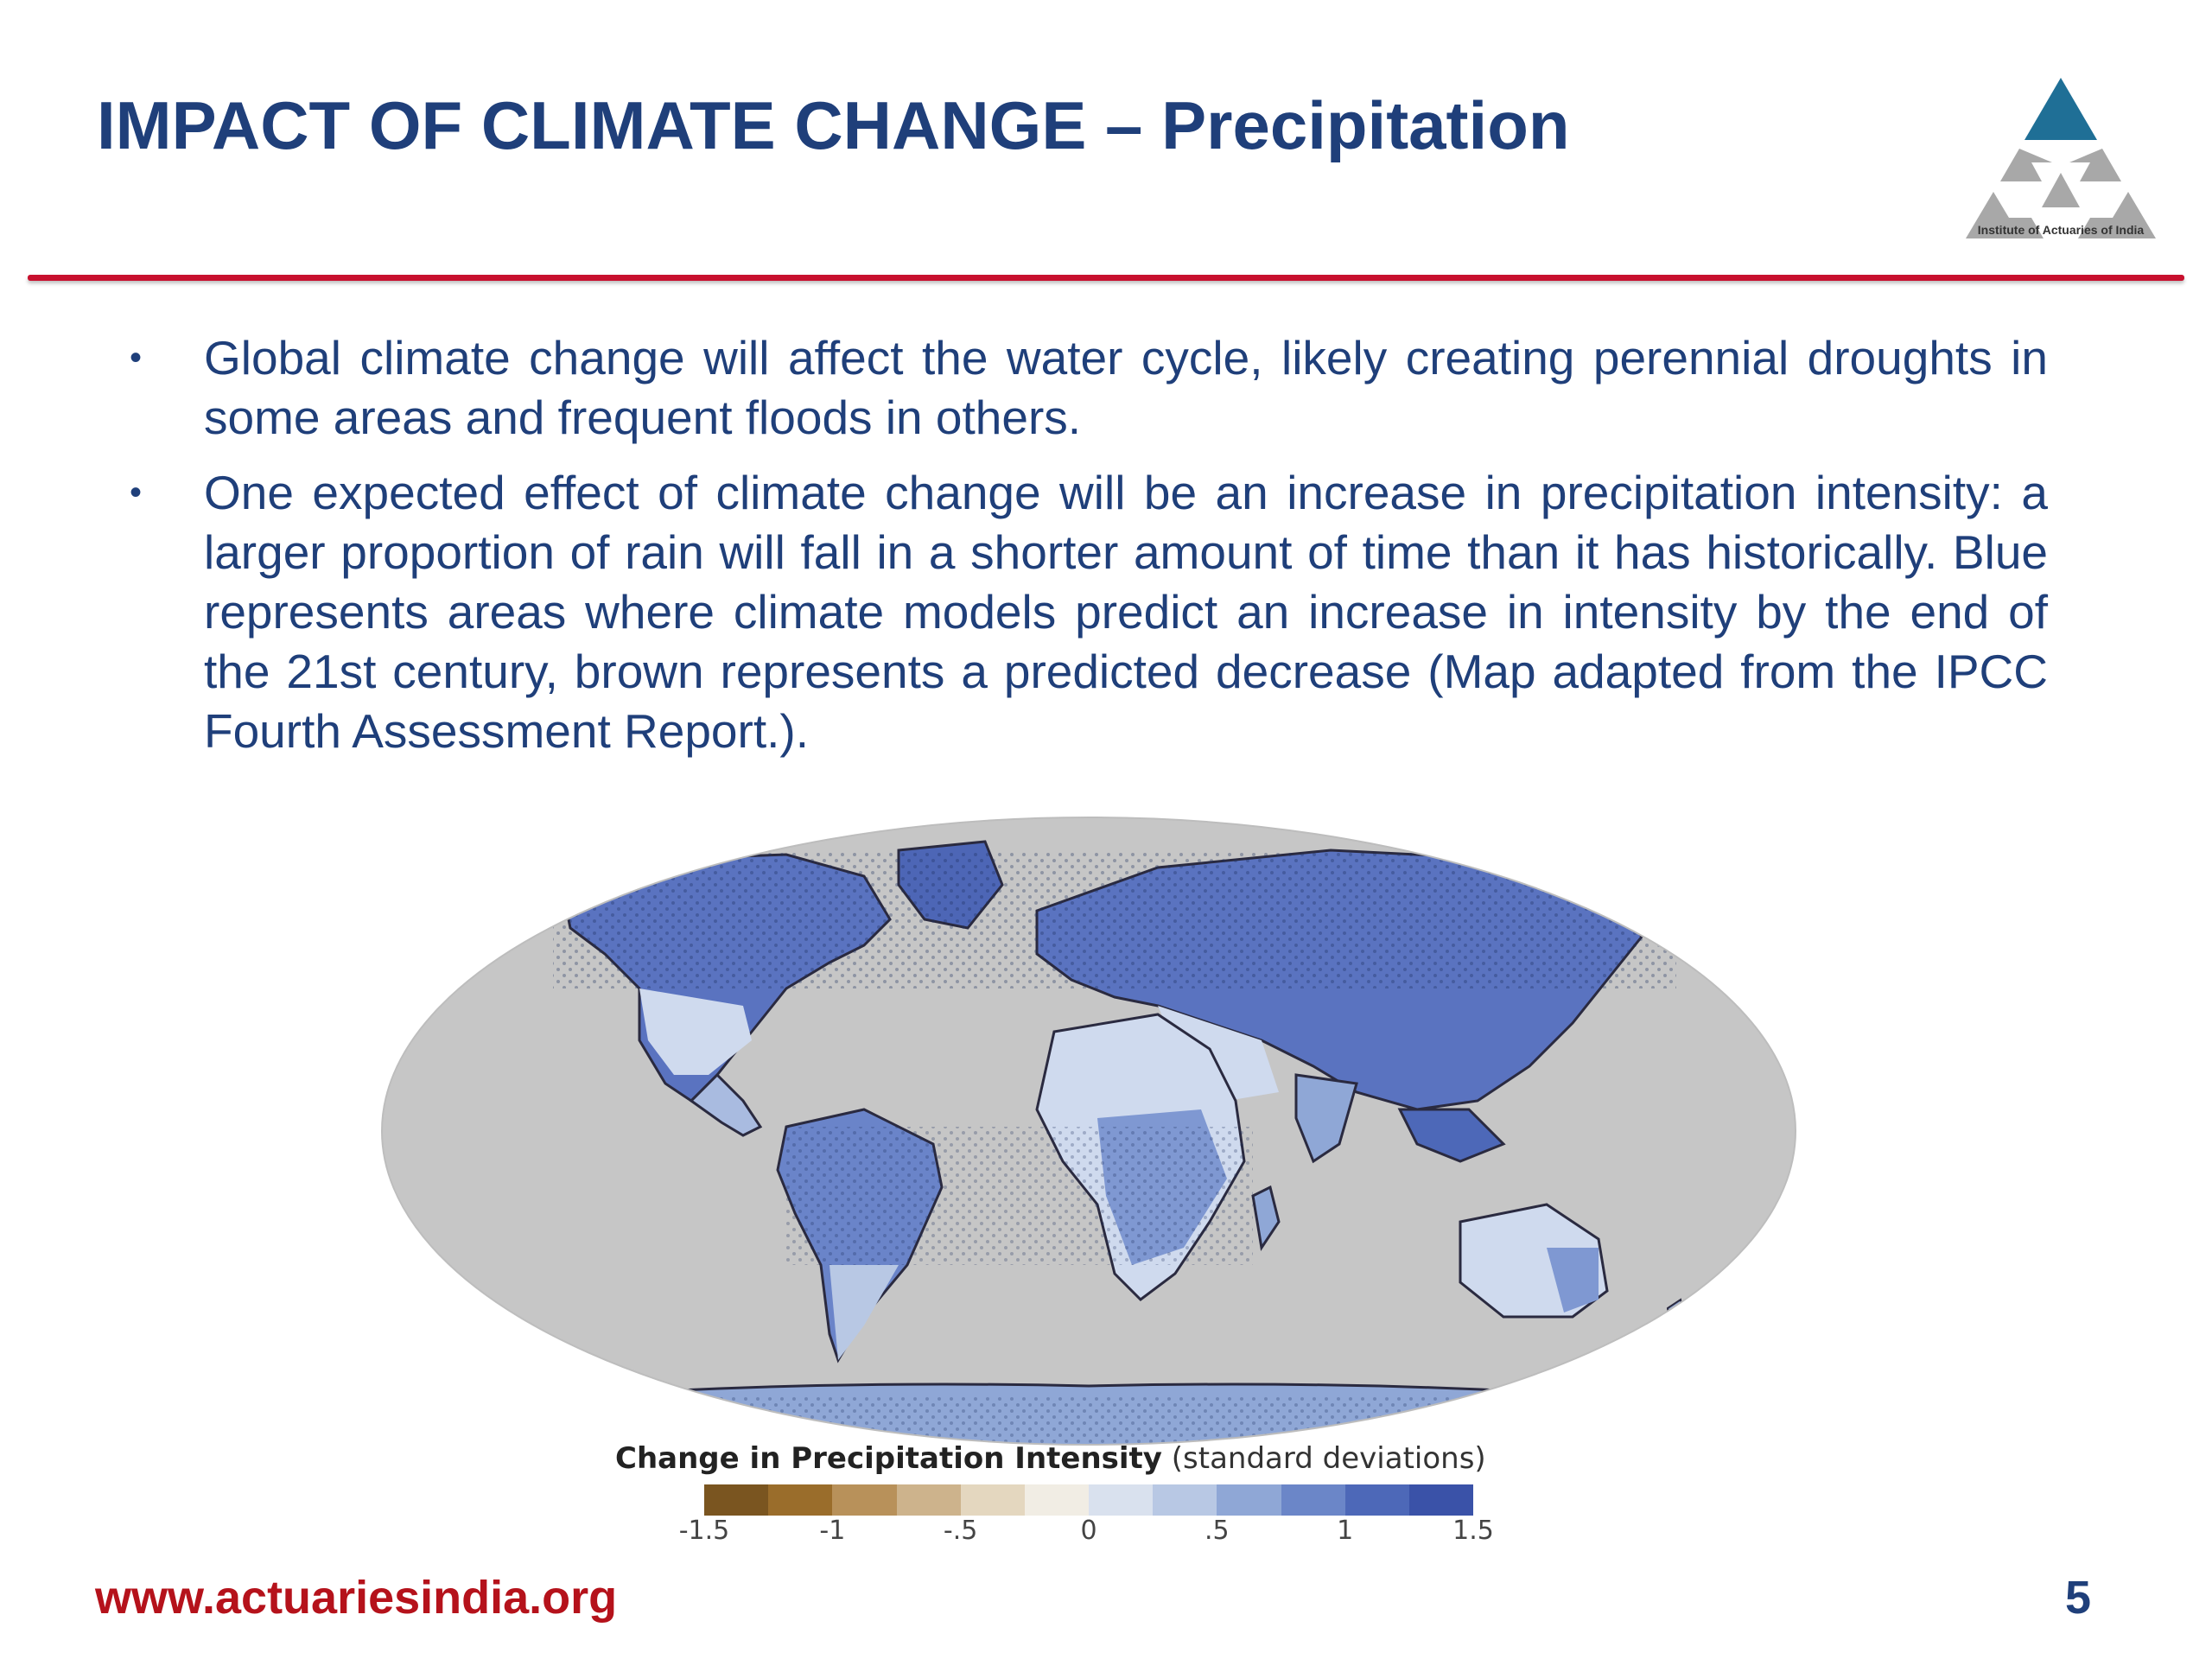 The width and height of the screenshot is (2212, 1659). Describe the element at coordinates (704, 1531) in the screenshot. I see `legend-tick-label: -1.5` at that location.